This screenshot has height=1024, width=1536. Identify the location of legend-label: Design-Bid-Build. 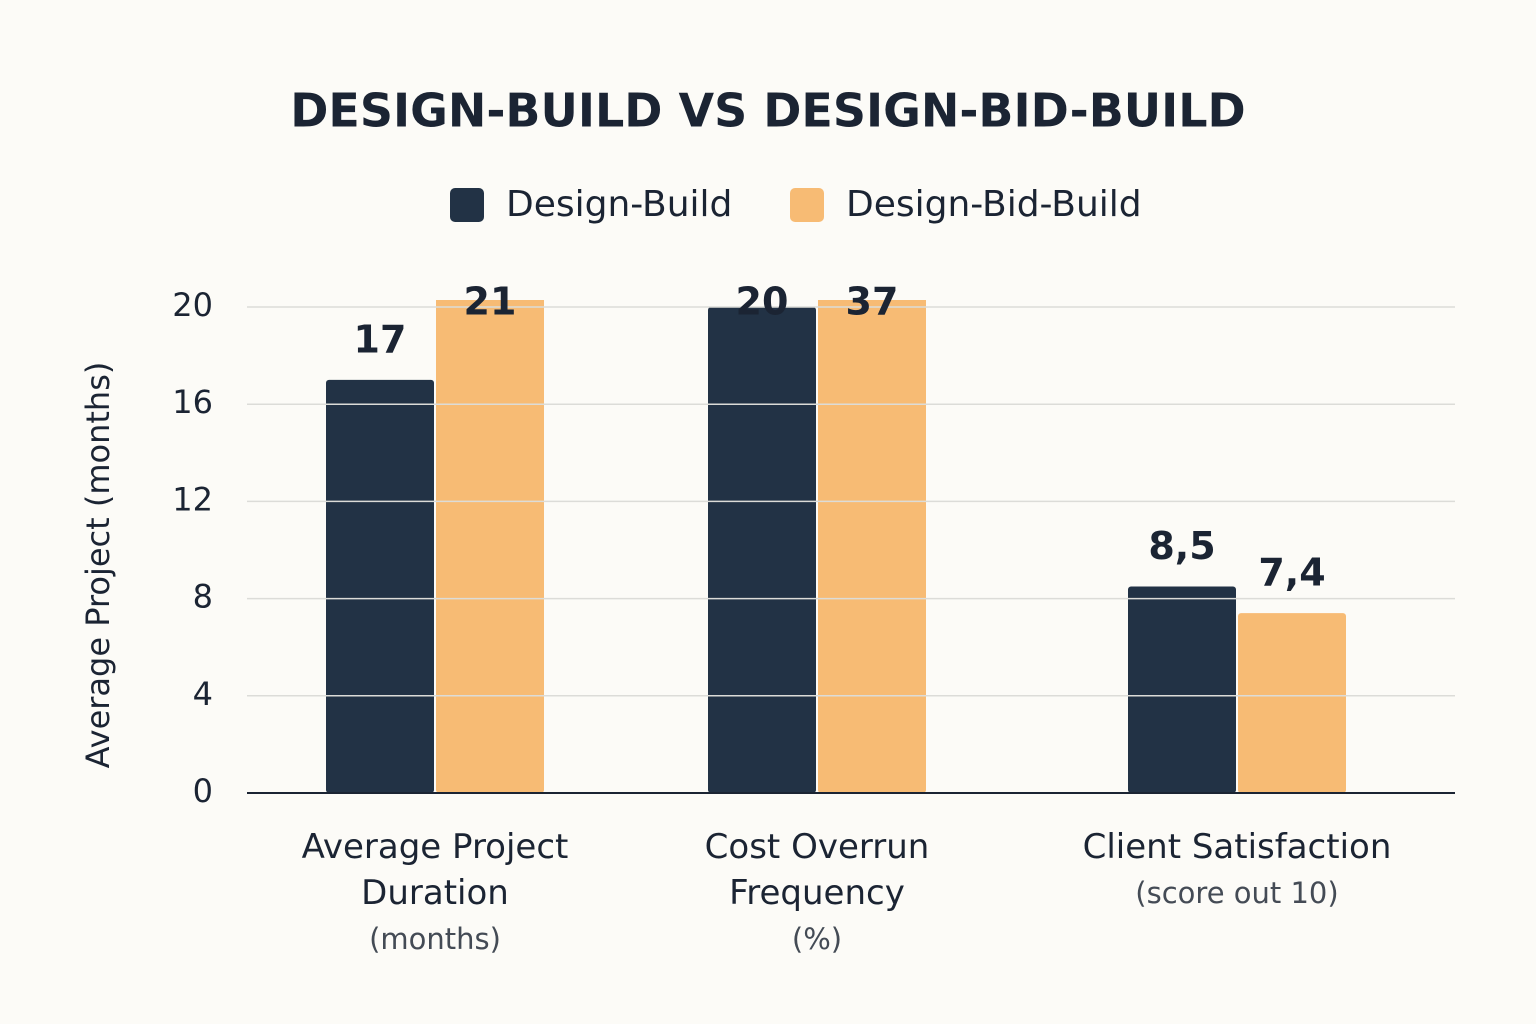
(994, 204).